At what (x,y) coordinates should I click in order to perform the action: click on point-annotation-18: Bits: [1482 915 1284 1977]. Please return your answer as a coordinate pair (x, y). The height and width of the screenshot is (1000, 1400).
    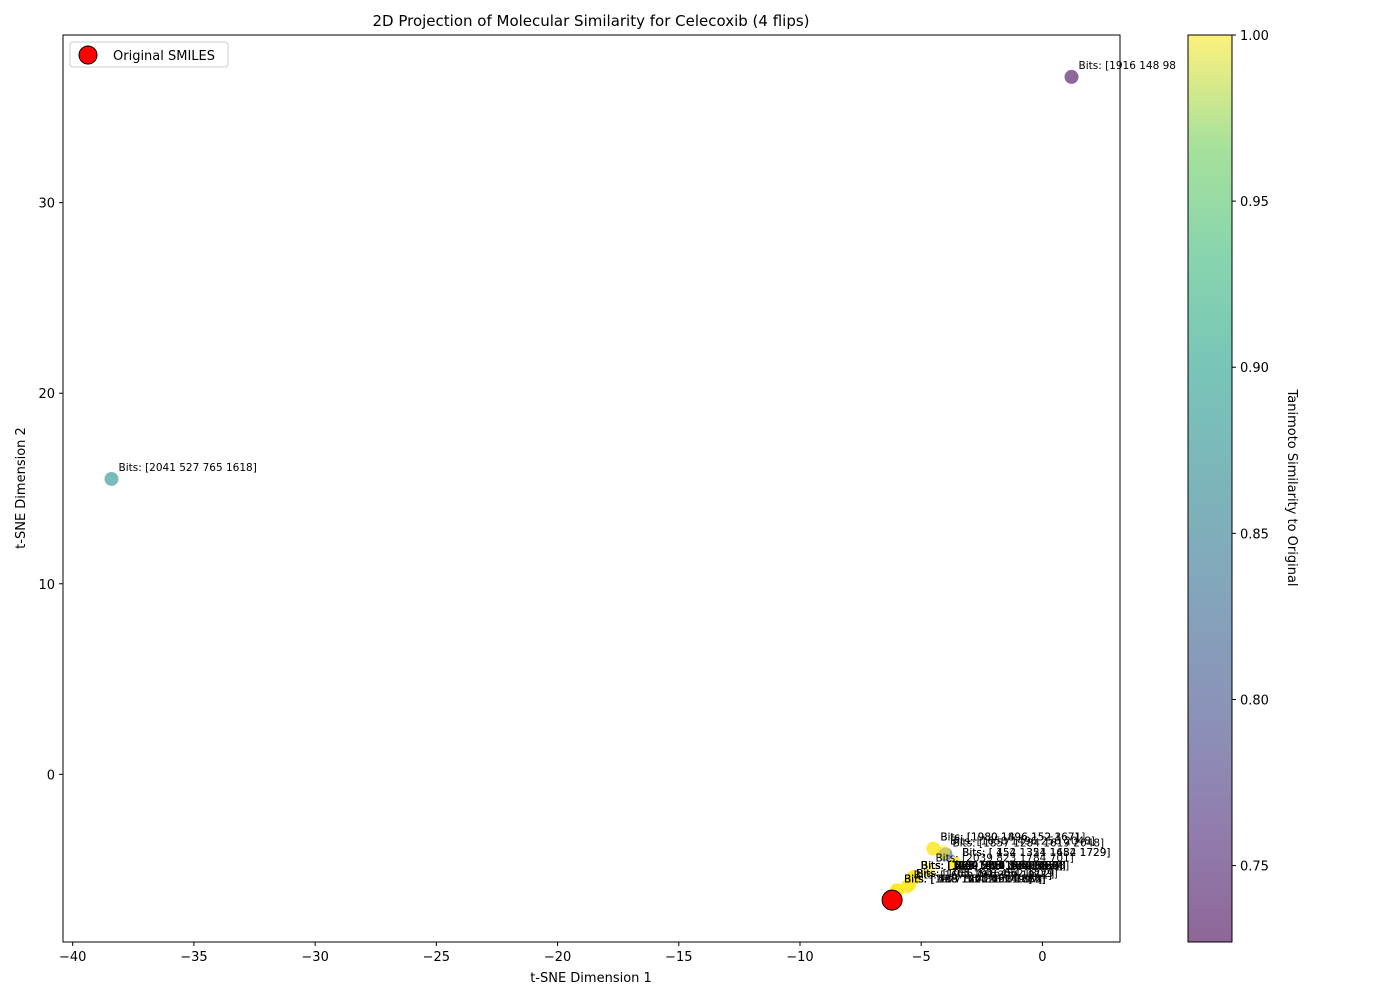
    Looking at the image, I should click on (993, 866).